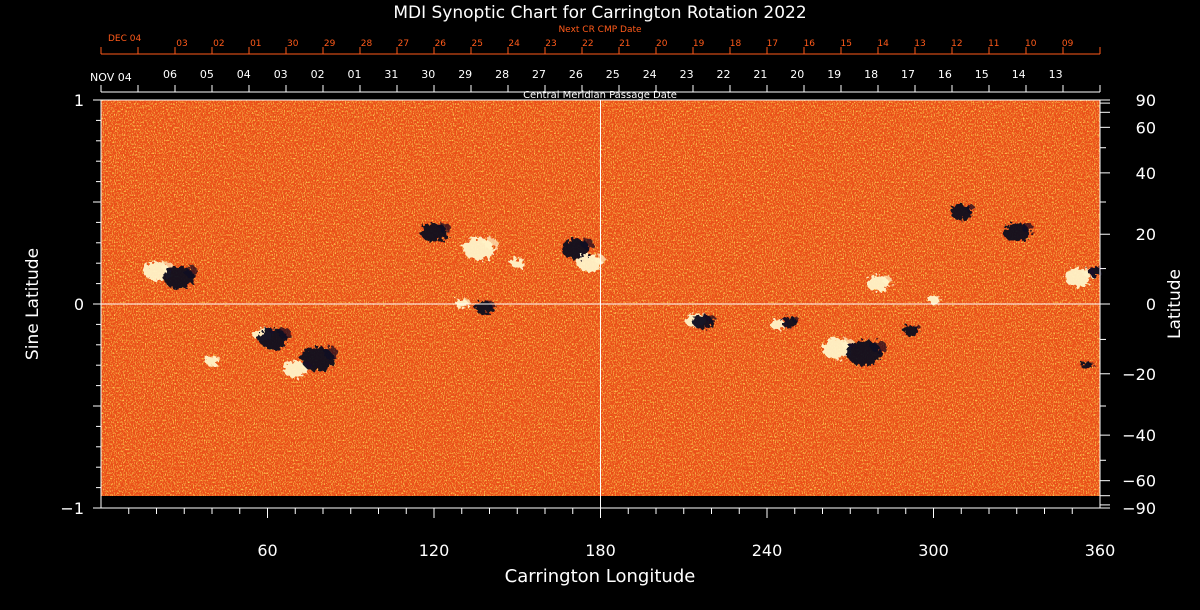 This screenshot has height=610, width=1200. What do you see at coordinates (1139, 481) in the screenshot?
I see `y-tick-label-right: −60` at bounding box center [1139, 481].